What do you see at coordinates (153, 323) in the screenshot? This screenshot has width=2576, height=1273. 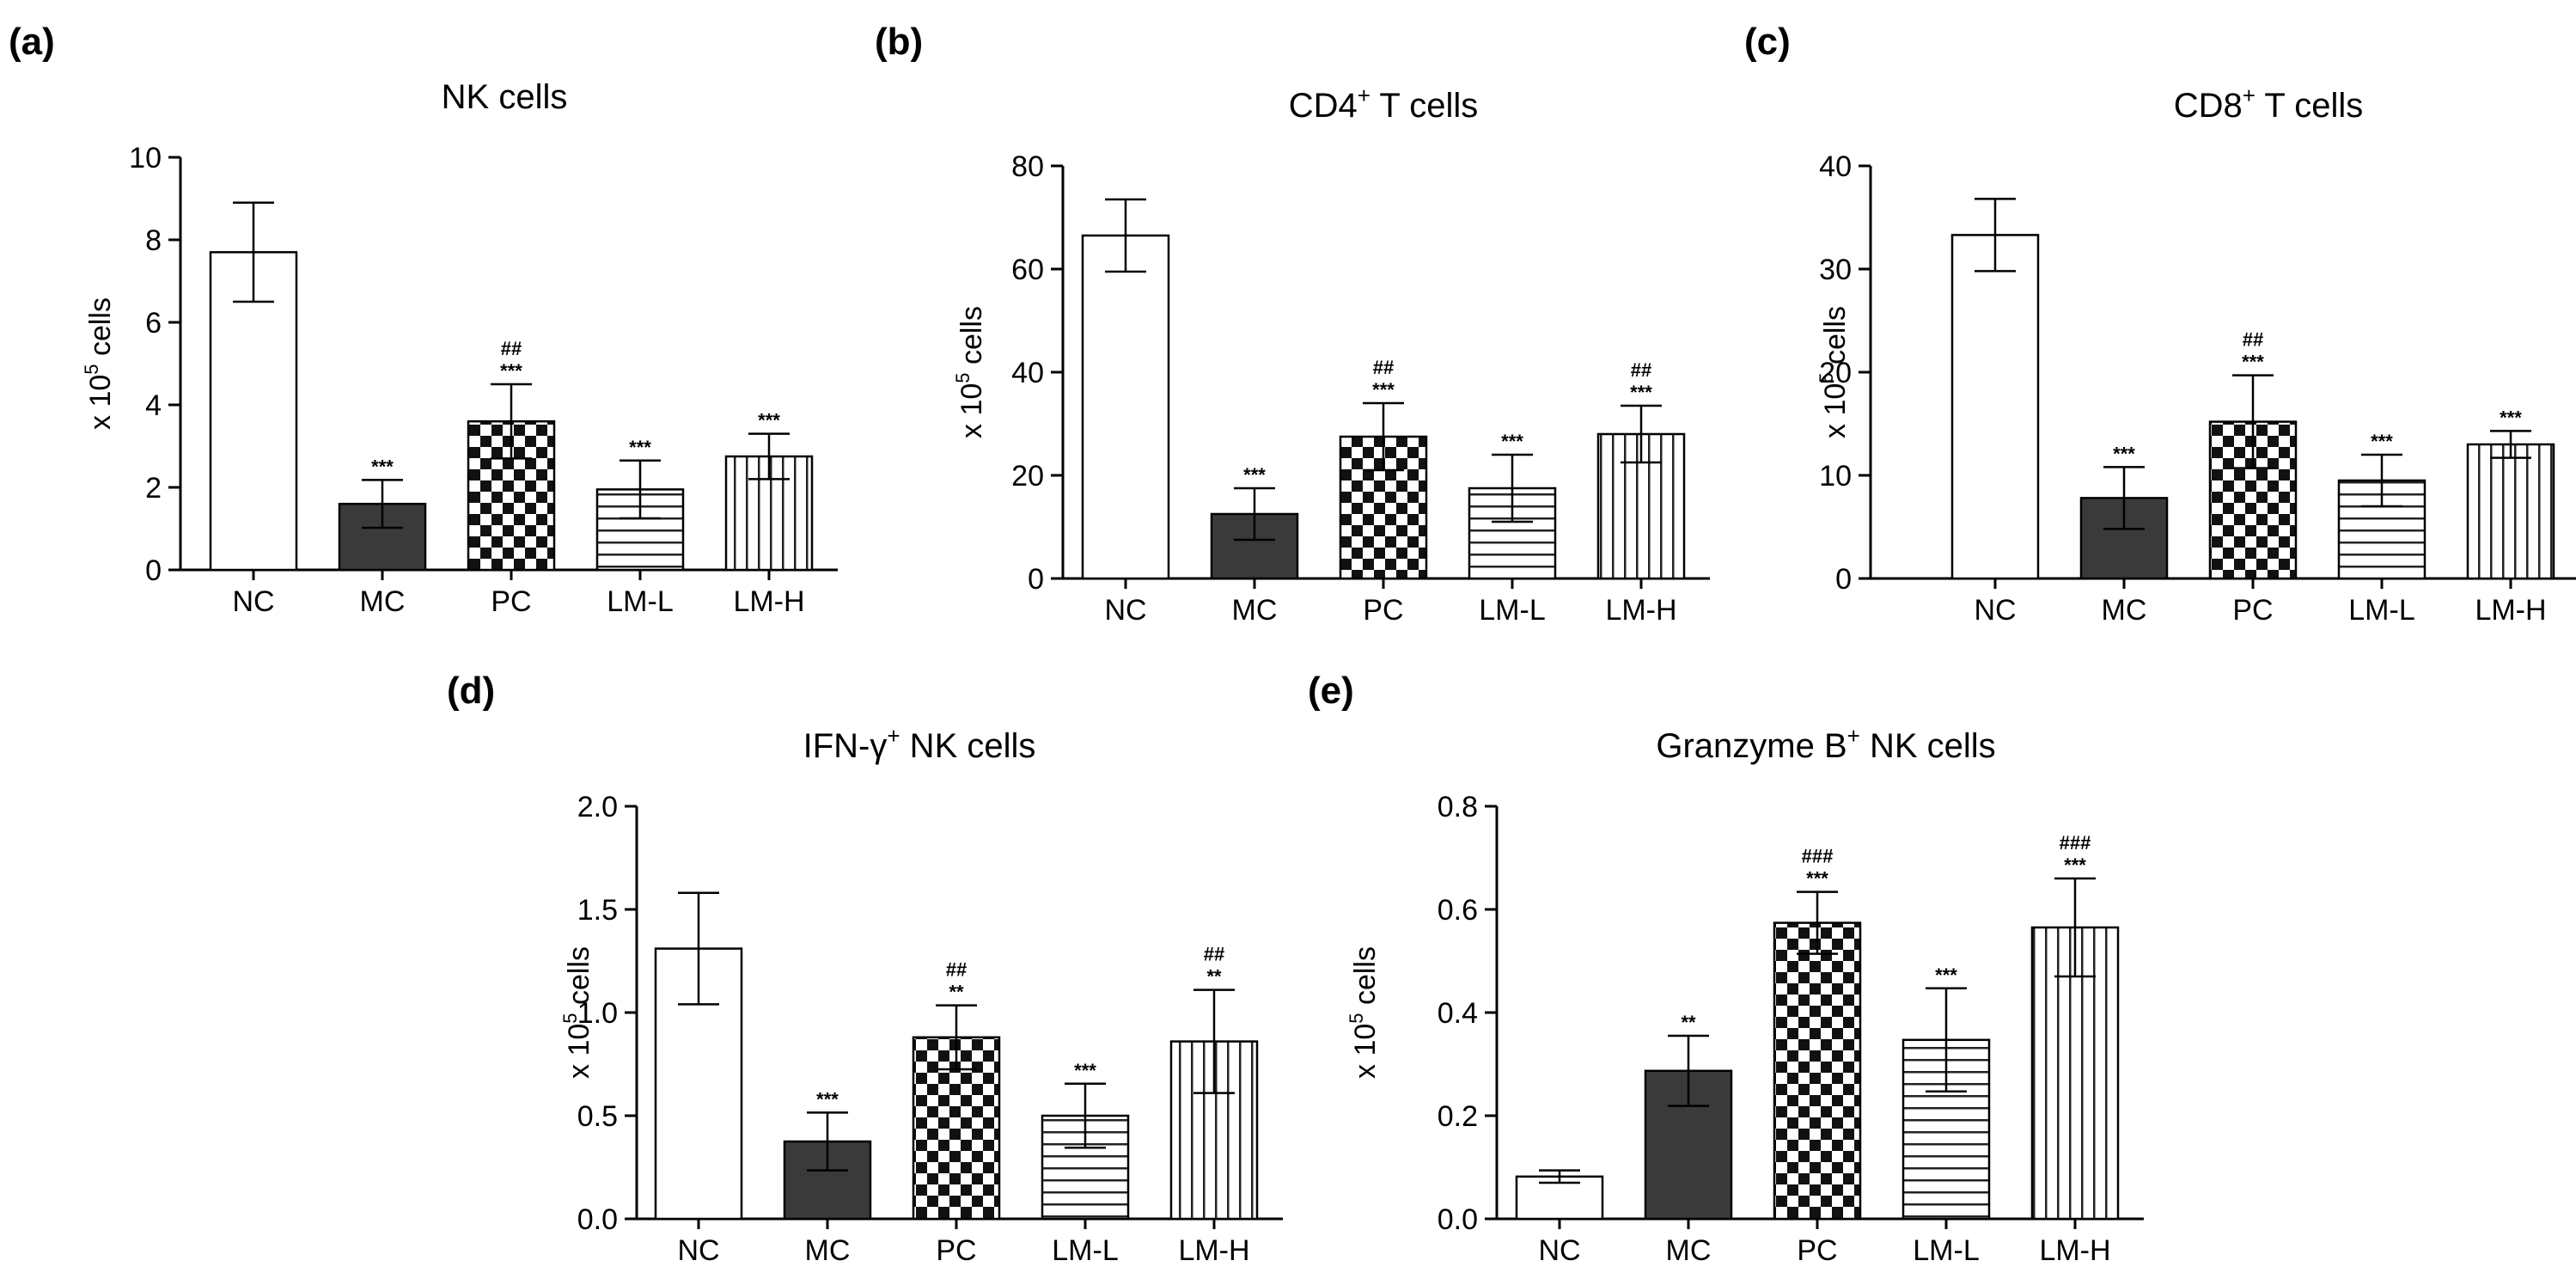 I see `y-tick-label: 6` at bounding box center [153, 323].